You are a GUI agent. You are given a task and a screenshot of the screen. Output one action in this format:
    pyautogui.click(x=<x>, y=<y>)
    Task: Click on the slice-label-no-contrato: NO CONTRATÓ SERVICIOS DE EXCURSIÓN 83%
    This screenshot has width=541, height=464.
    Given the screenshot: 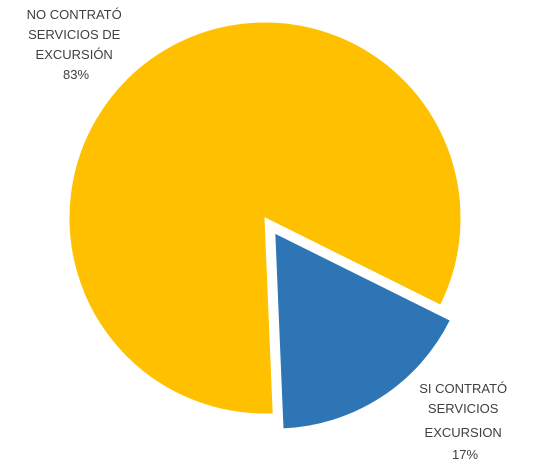 What is the action you would take?
    pyautogui.click(x=76, y=44)
    